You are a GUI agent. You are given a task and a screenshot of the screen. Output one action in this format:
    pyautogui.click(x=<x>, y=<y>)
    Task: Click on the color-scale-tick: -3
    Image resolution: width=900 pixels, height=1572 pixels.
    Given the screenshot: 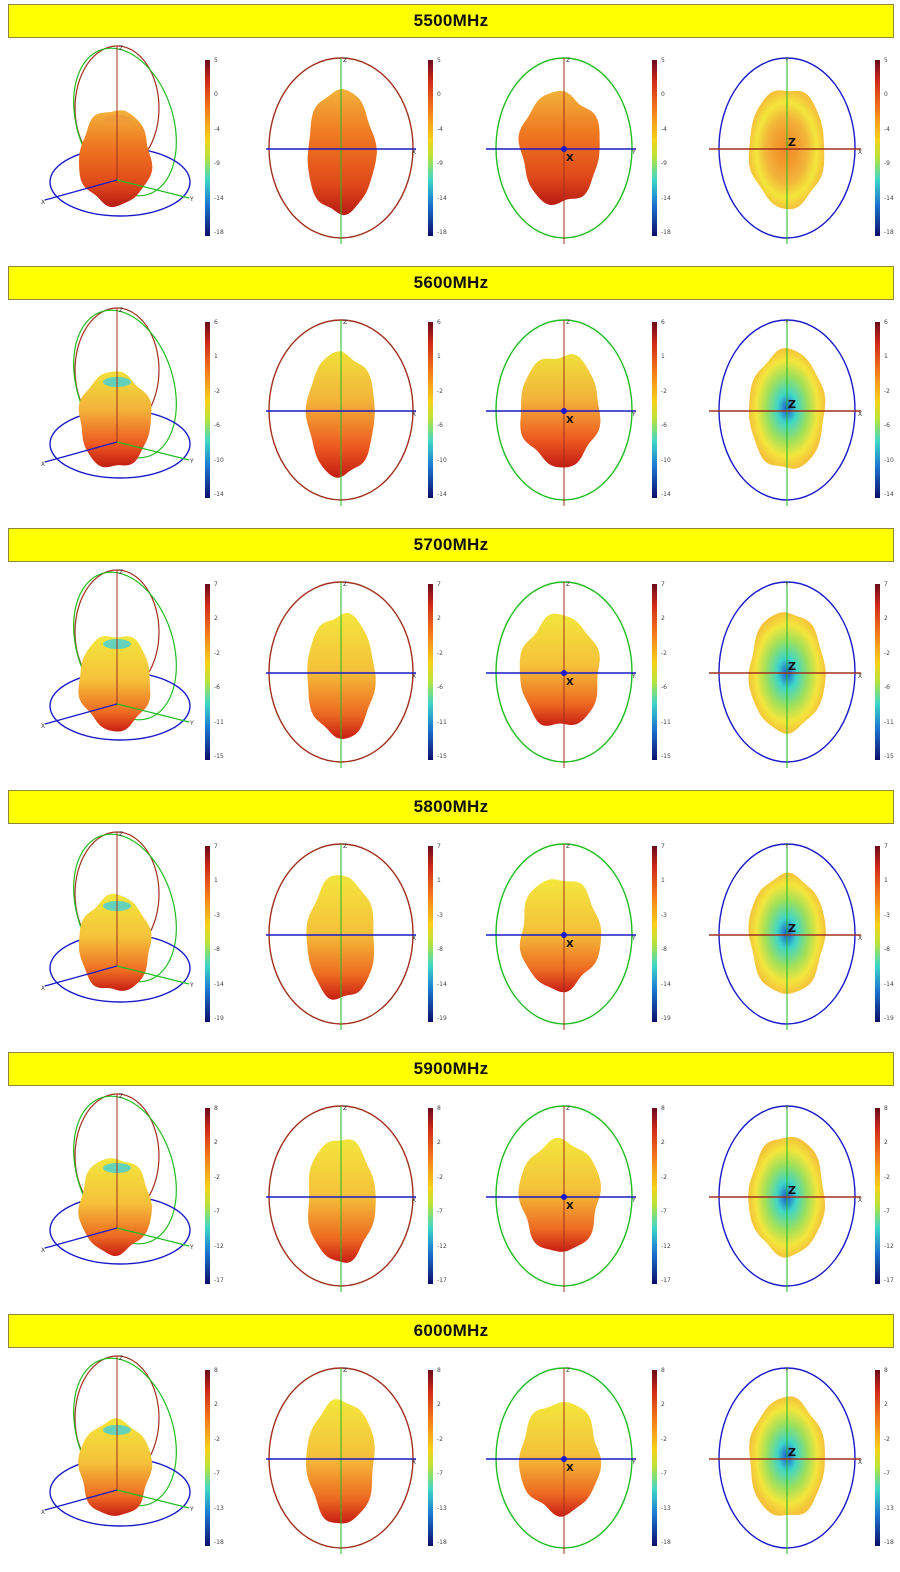 What is the action you would take?
    pyautogui.click(x=664, y=915)
    